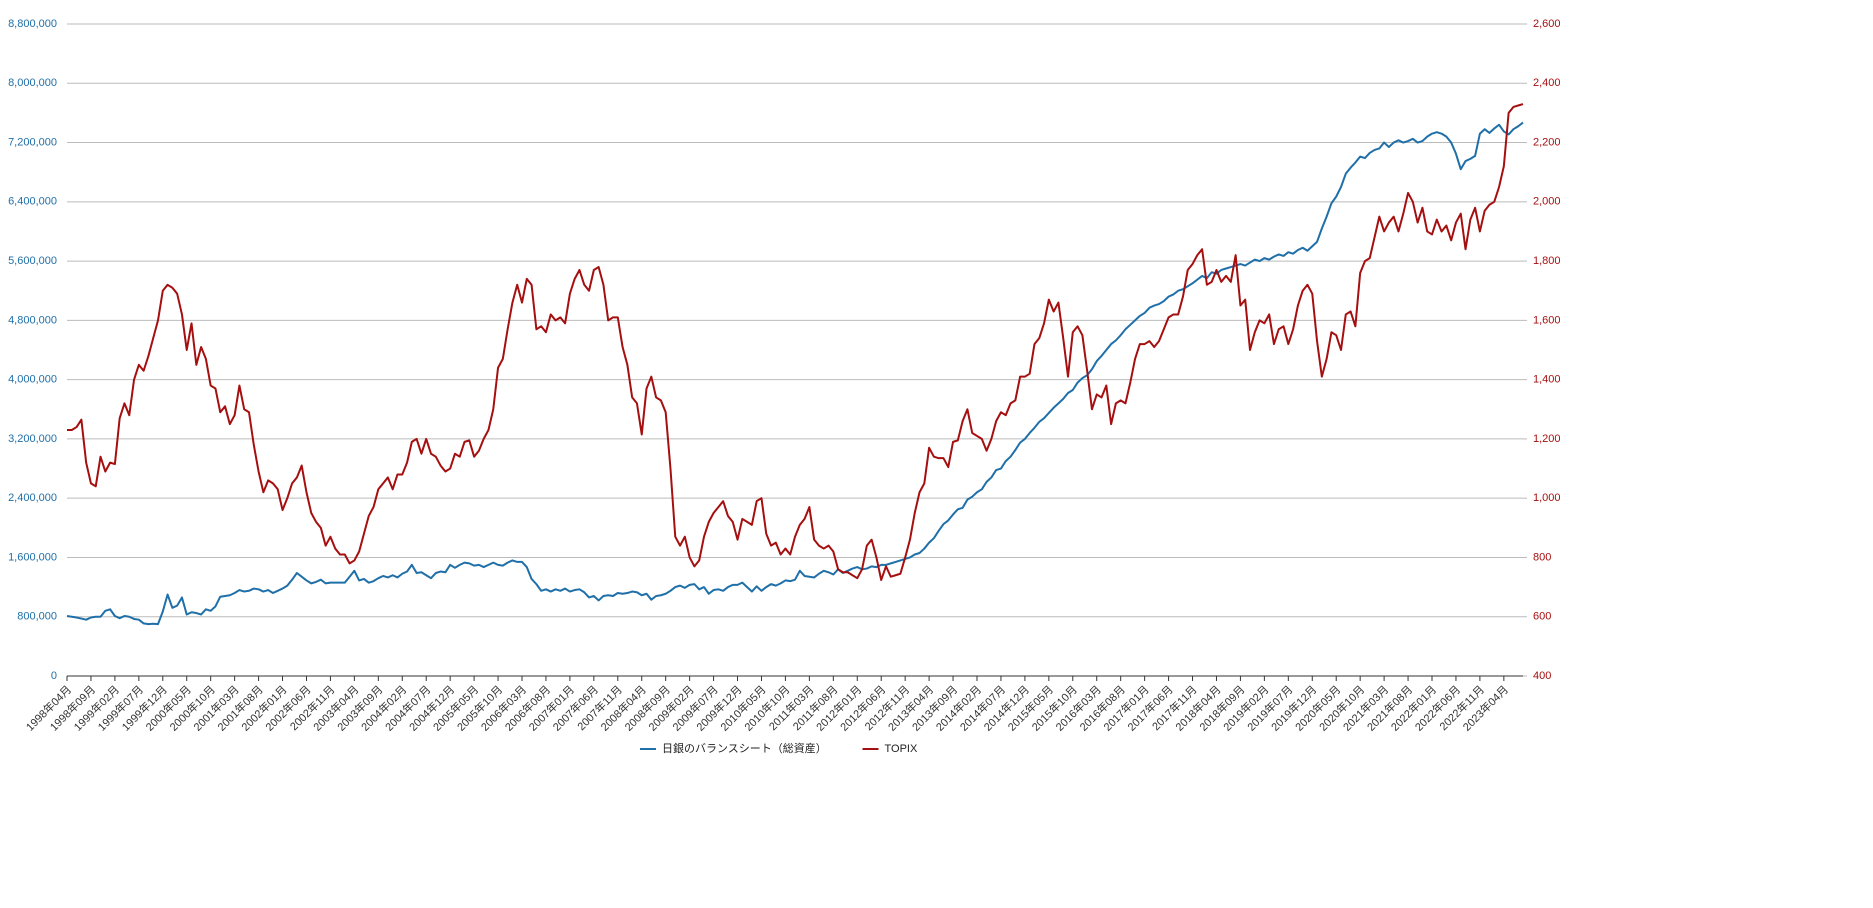 Image resolution: width=1873 pixels, height=908 pixels. What do you see at coordinates (32, 557) in the screenshot?
I see `y-tick-label: 1,600,000` at bounding box center [32, 557].